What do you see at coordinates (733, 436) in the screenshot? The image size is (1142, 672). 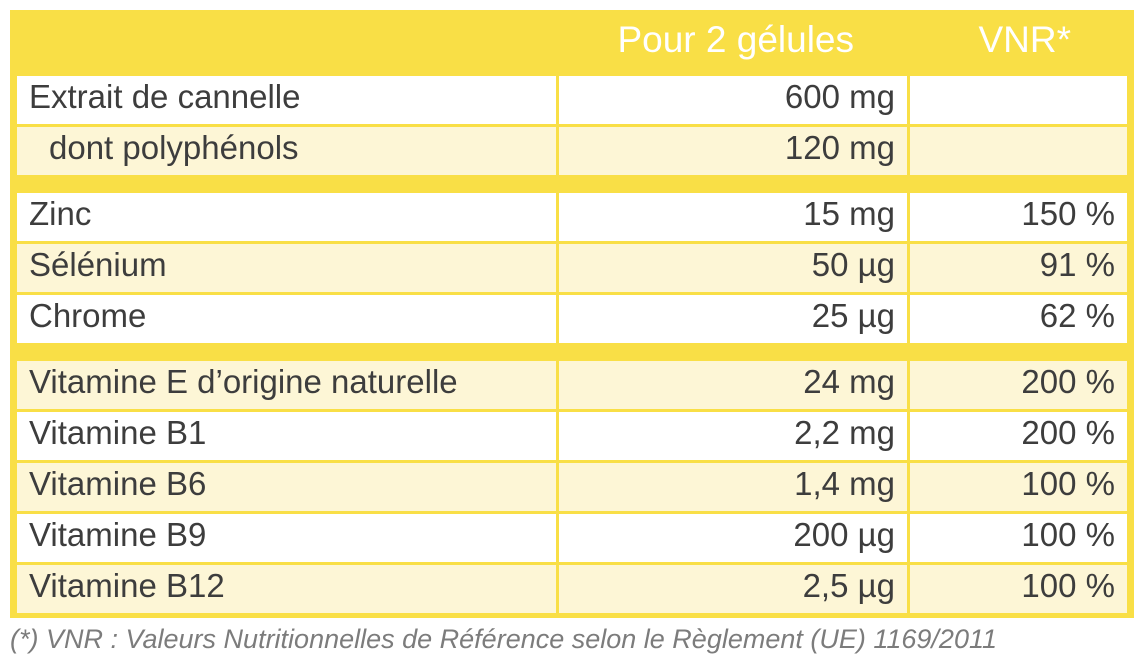 I see `row-qty-vitamin-b1: 2,2 mg` at bounding box center [733, 436].